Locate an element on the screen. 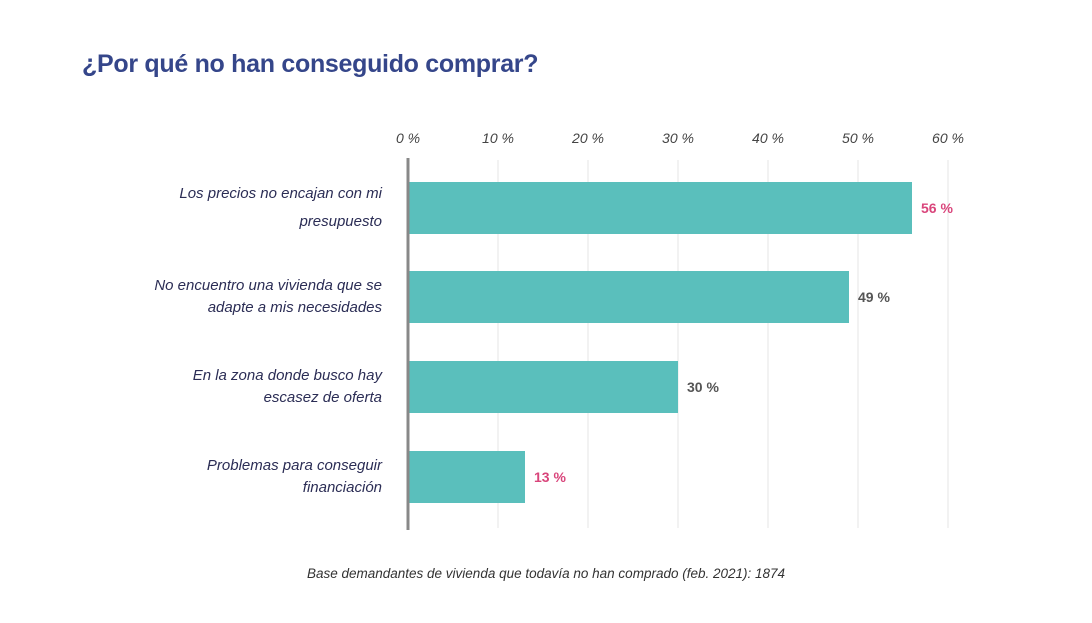 The height and width of the screenshot is (623, 1092). x-tick-label: 0 % is located at coordinates (408, 138).